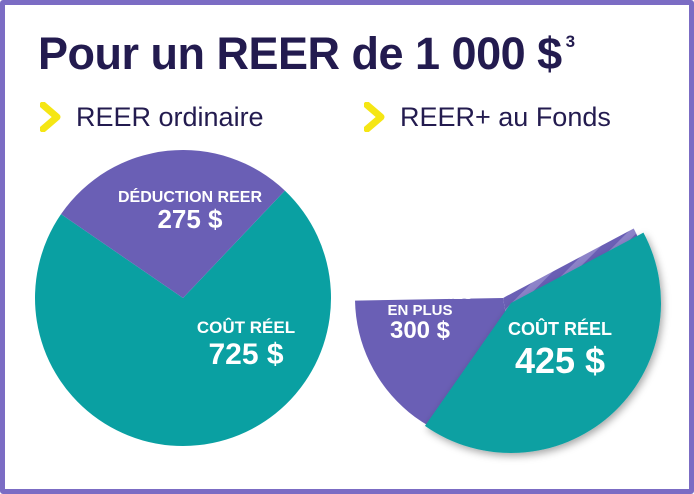 This screenshot has width=694, height=494. I want to click on label-cout-reel-line: 725 $, so click(245, 354).